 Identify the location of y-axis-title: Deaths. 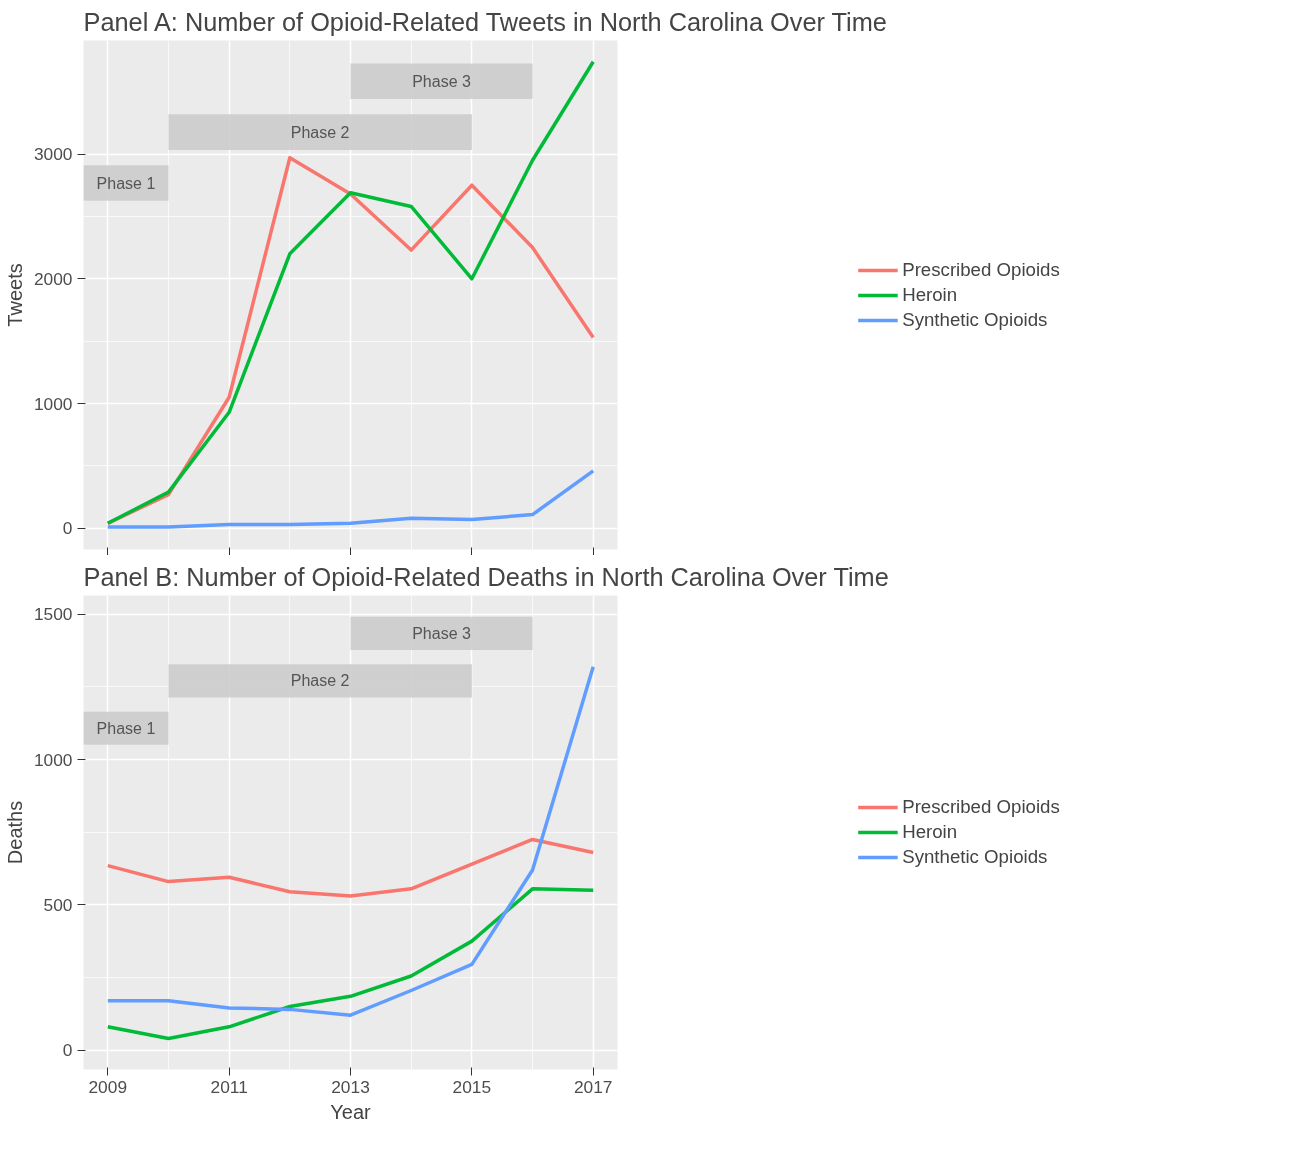
(14, 832).